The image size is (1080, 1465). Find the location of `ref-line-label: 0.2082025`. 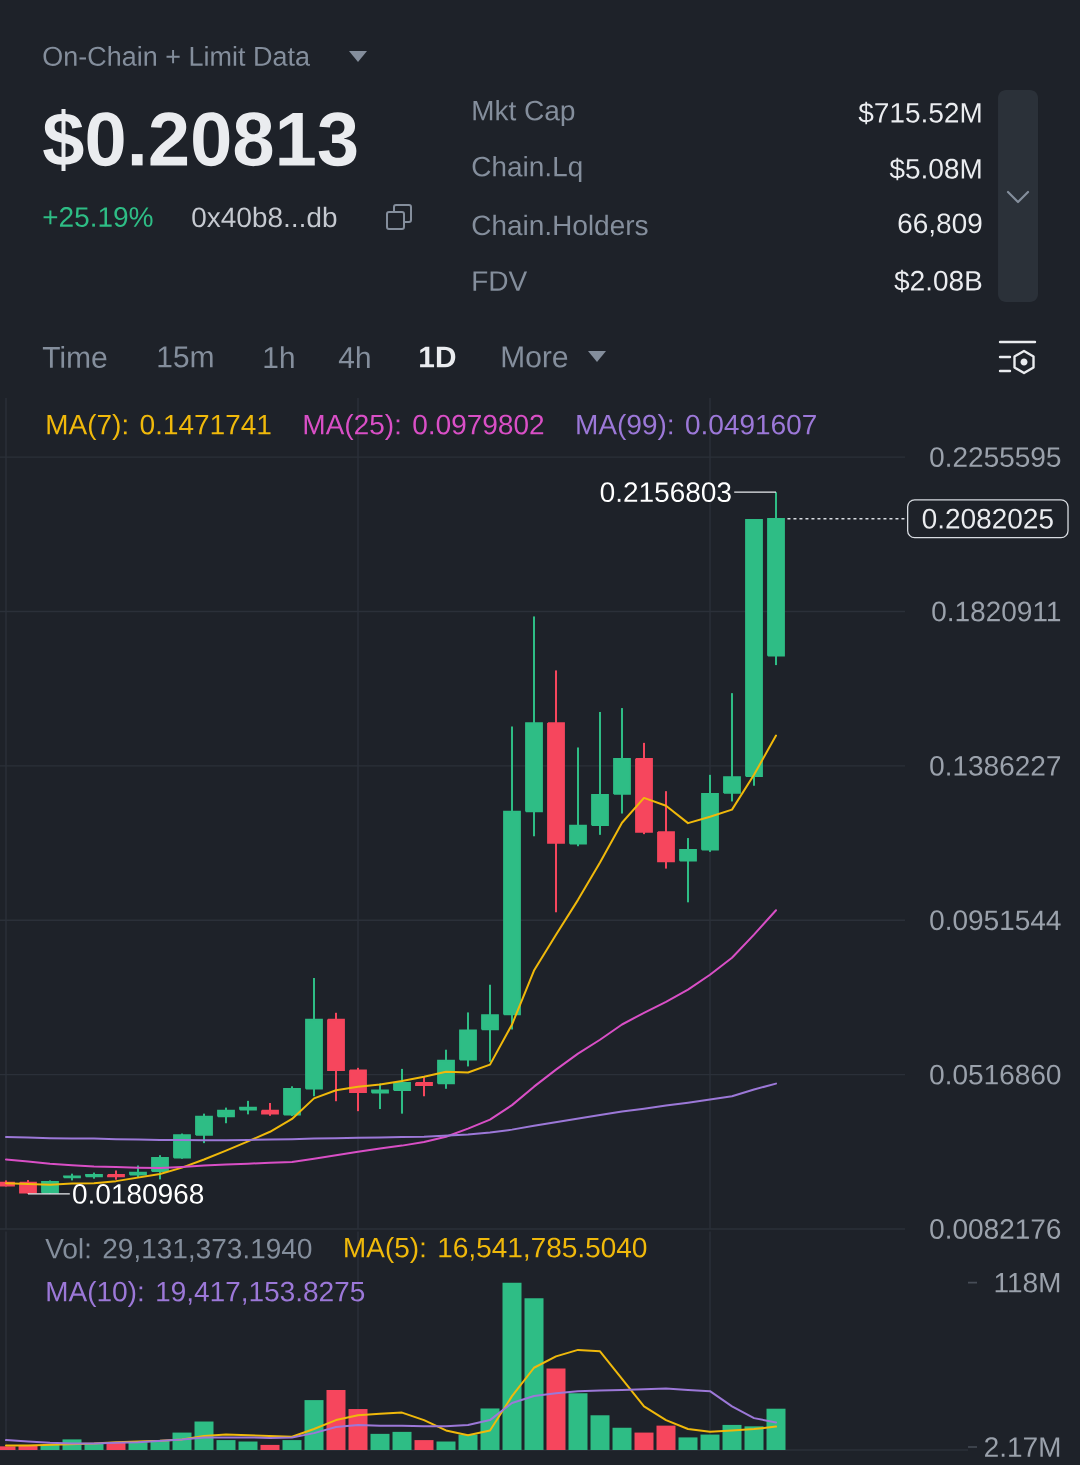

ref-line-label: 0.2082025 is located at coordinates (987, 518).